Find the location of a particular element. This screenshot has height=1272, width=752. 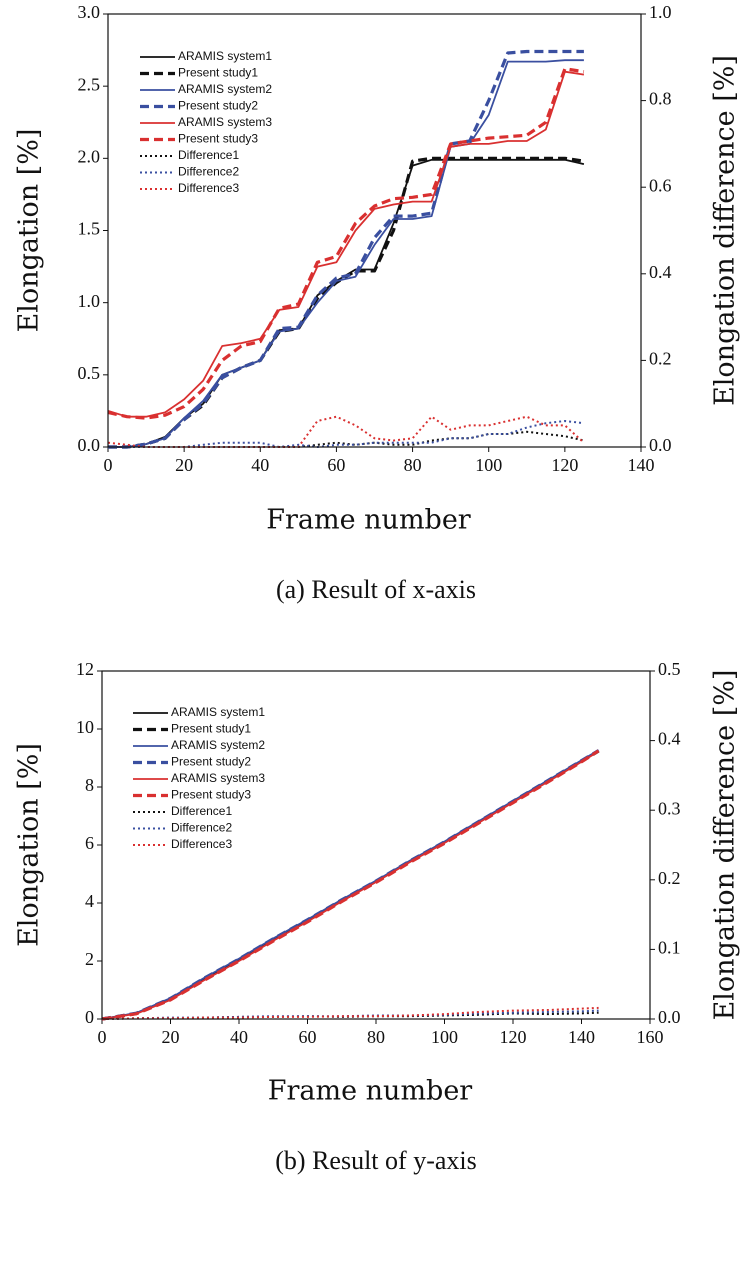

y2-tick-label: 0.6 is located at coordinates (660, 185).